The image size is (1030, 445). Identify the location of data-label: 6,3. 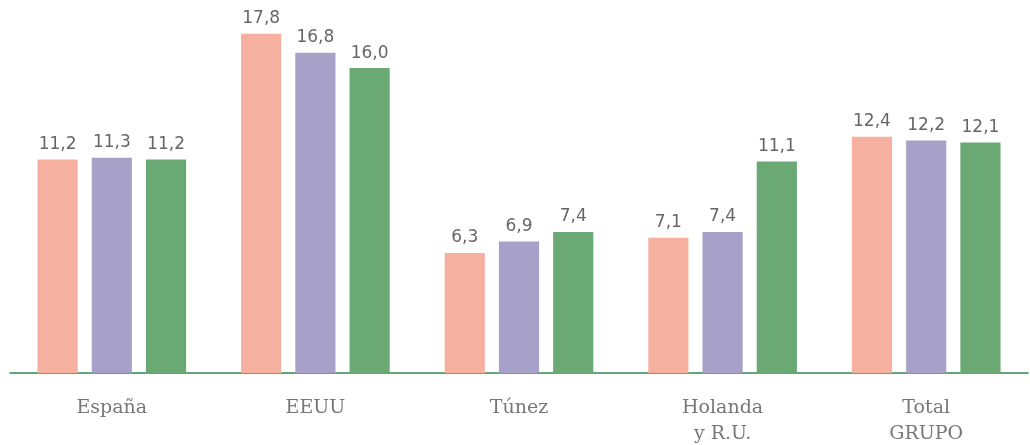
(465, 236).